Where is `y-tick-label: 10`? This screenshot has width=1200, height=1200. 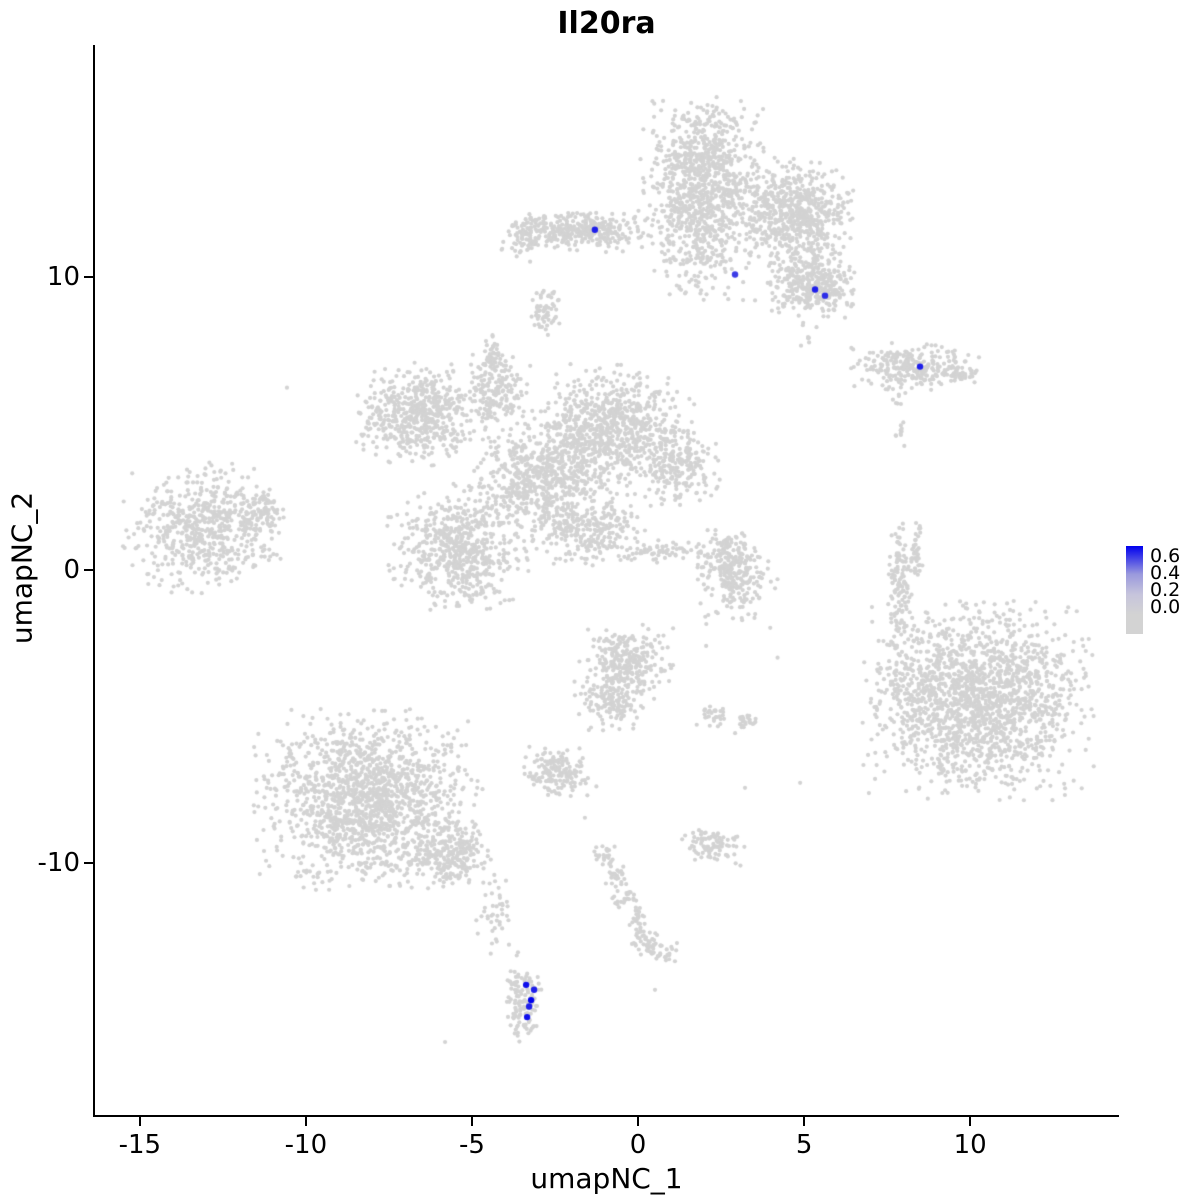 y-tick-label: 10 is located at coordinates (63, 276).